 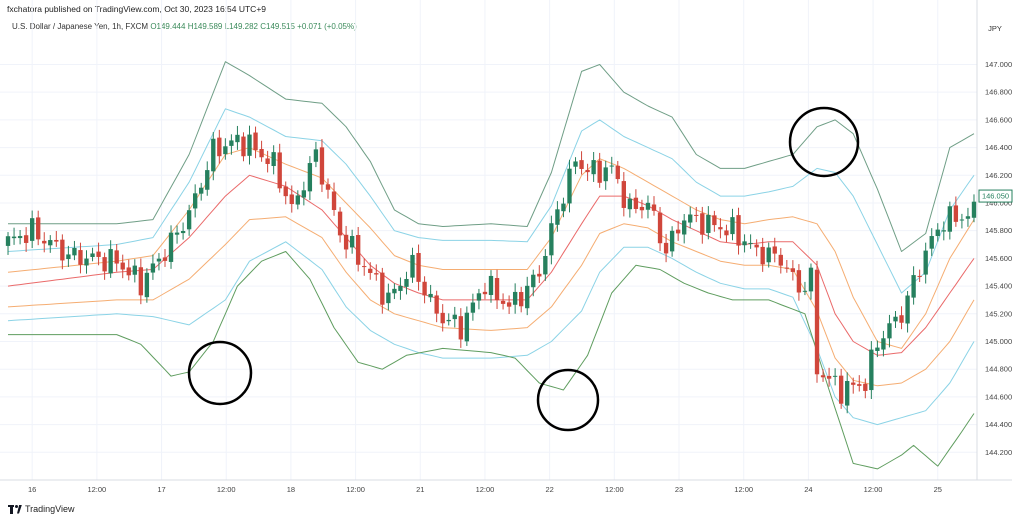 I want to click on time-tick-label: 17, so click(x=161, y=489).